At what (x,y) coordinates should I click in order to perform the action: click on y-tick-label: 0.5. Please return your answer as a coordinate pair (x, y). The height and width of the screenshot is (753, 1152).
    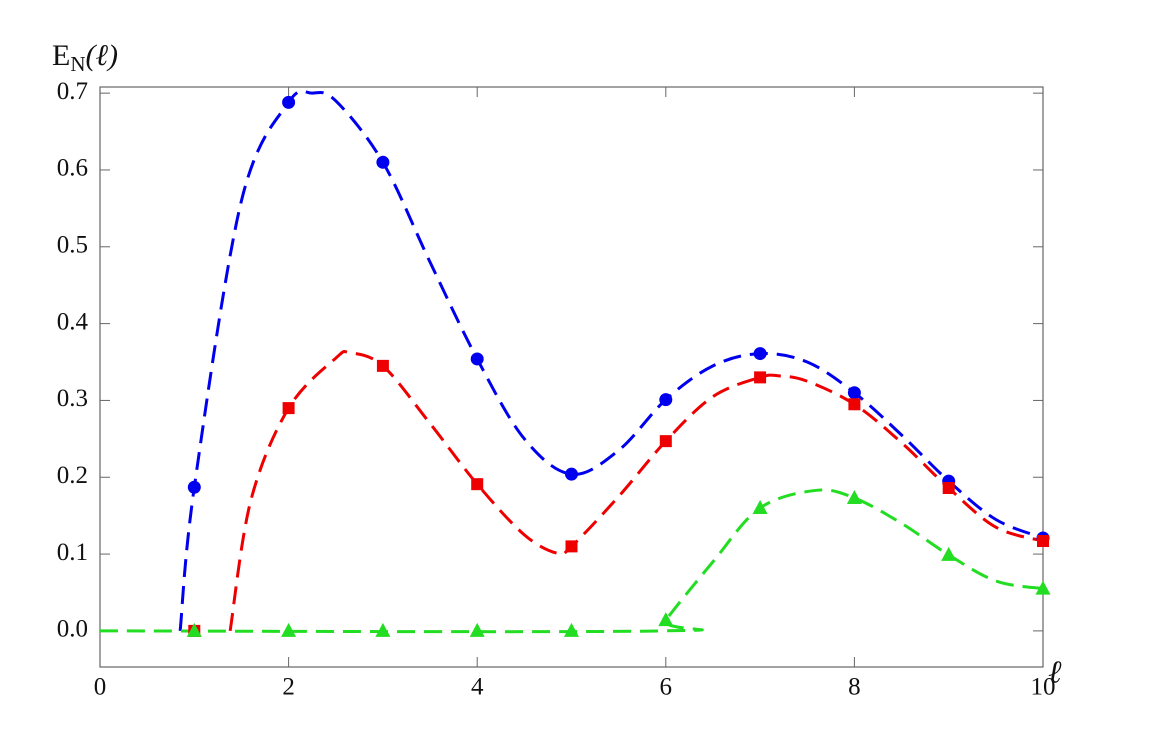
    Looking at the image, I should click on (72, 245).